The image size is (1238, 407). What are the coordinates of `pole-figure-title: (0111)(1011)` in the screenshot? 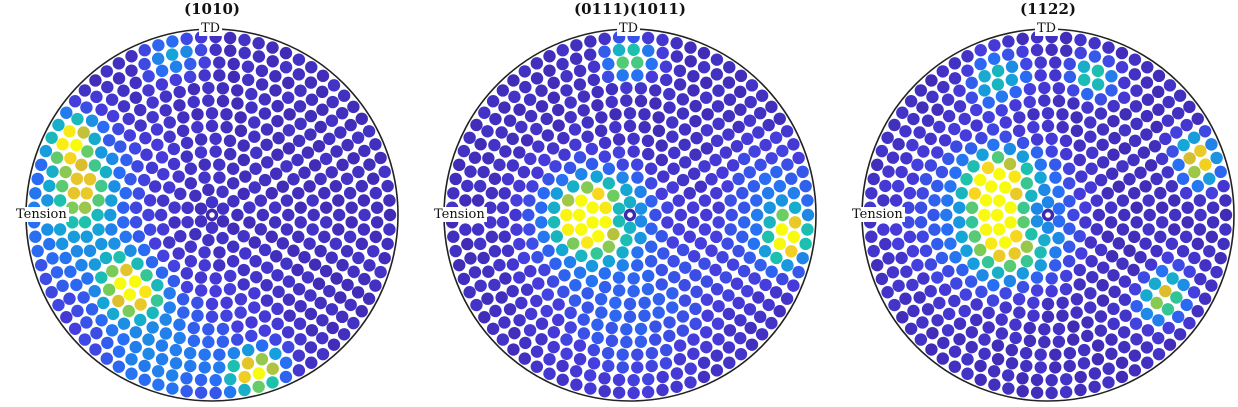 It's located at (630, 11).